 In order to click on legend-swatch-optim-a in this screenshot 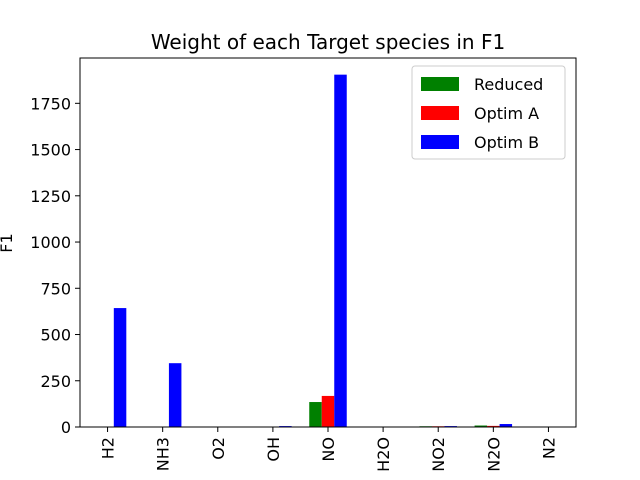, I will do `click(440, 113)`.